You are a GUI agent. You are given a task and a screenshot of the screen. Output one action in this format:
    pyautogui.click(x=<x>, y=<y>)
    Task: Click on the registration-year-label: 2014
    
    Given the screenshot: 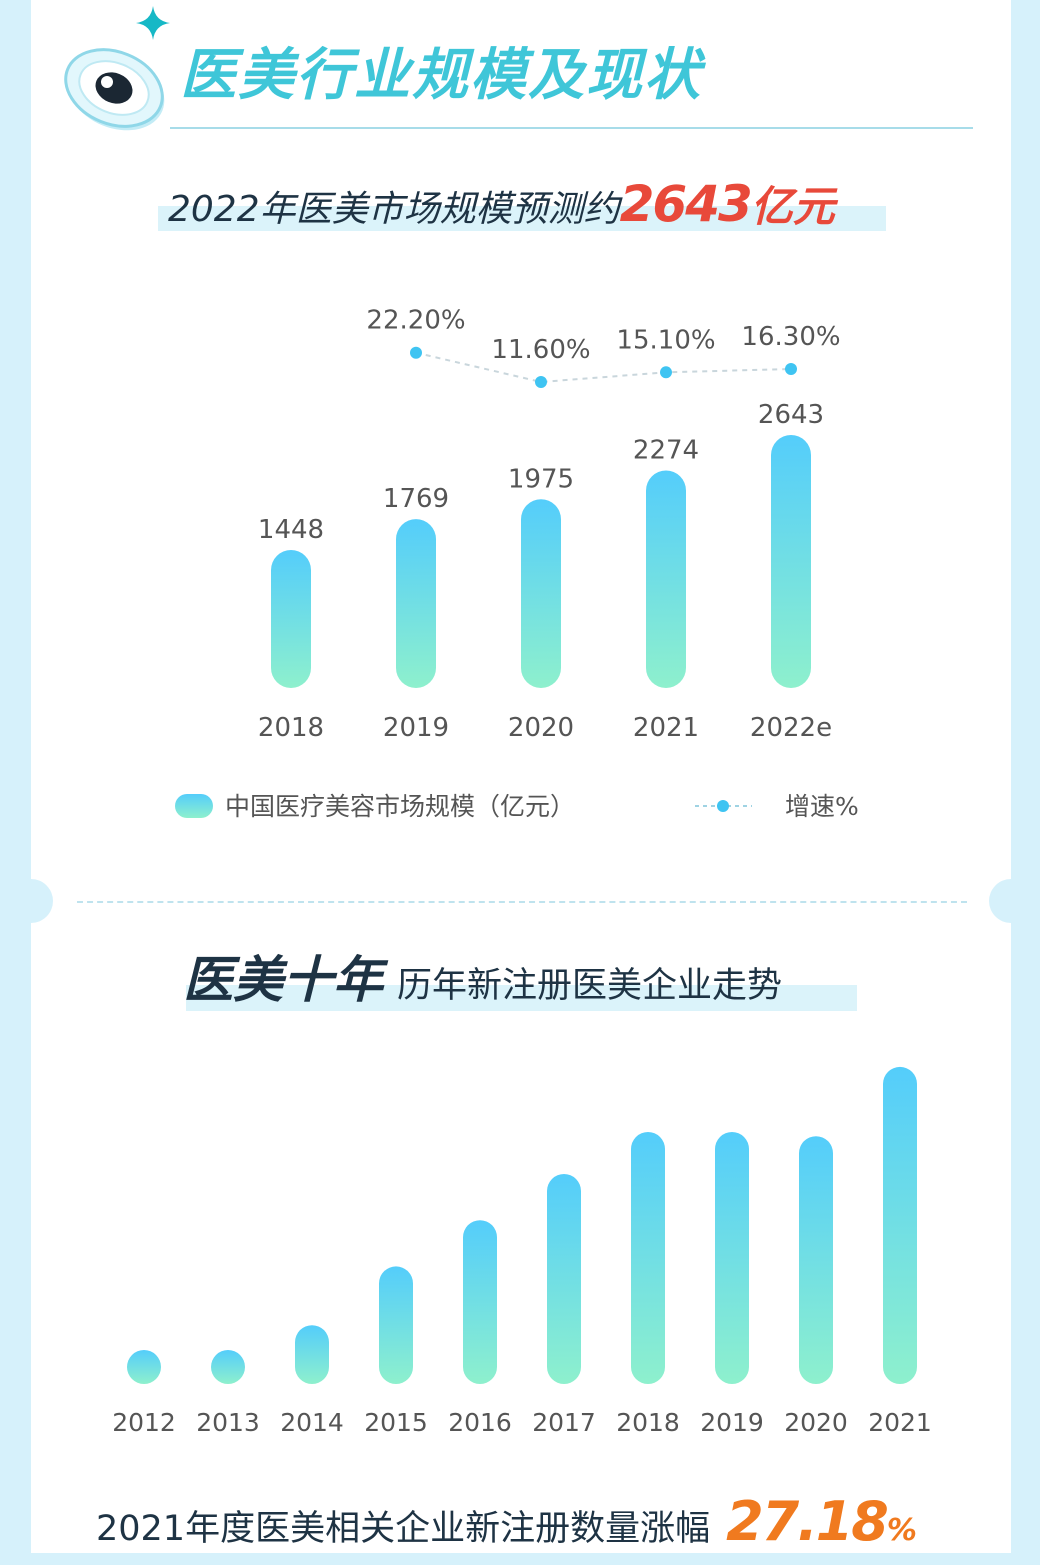 What is the action you would take?
    pyautogui.click(x=312, y=1422)
    